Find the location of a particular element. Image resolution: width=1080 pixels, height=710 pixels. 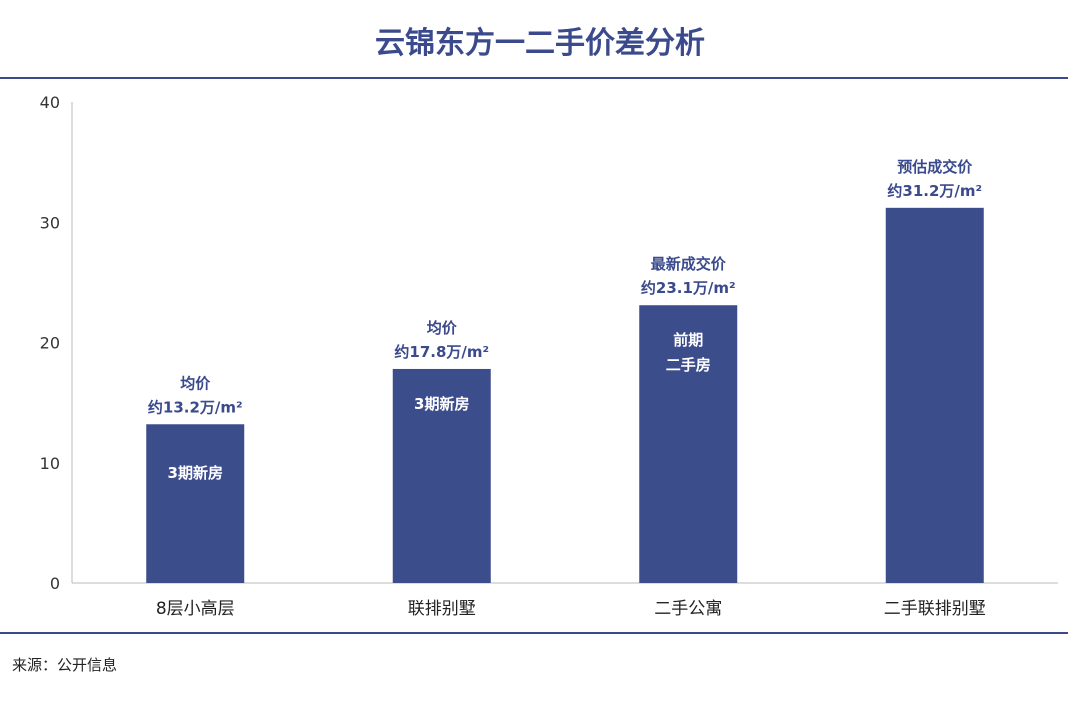

chart-title: 云锦东方一二手价差分析 is located at coordinates (540, 43).